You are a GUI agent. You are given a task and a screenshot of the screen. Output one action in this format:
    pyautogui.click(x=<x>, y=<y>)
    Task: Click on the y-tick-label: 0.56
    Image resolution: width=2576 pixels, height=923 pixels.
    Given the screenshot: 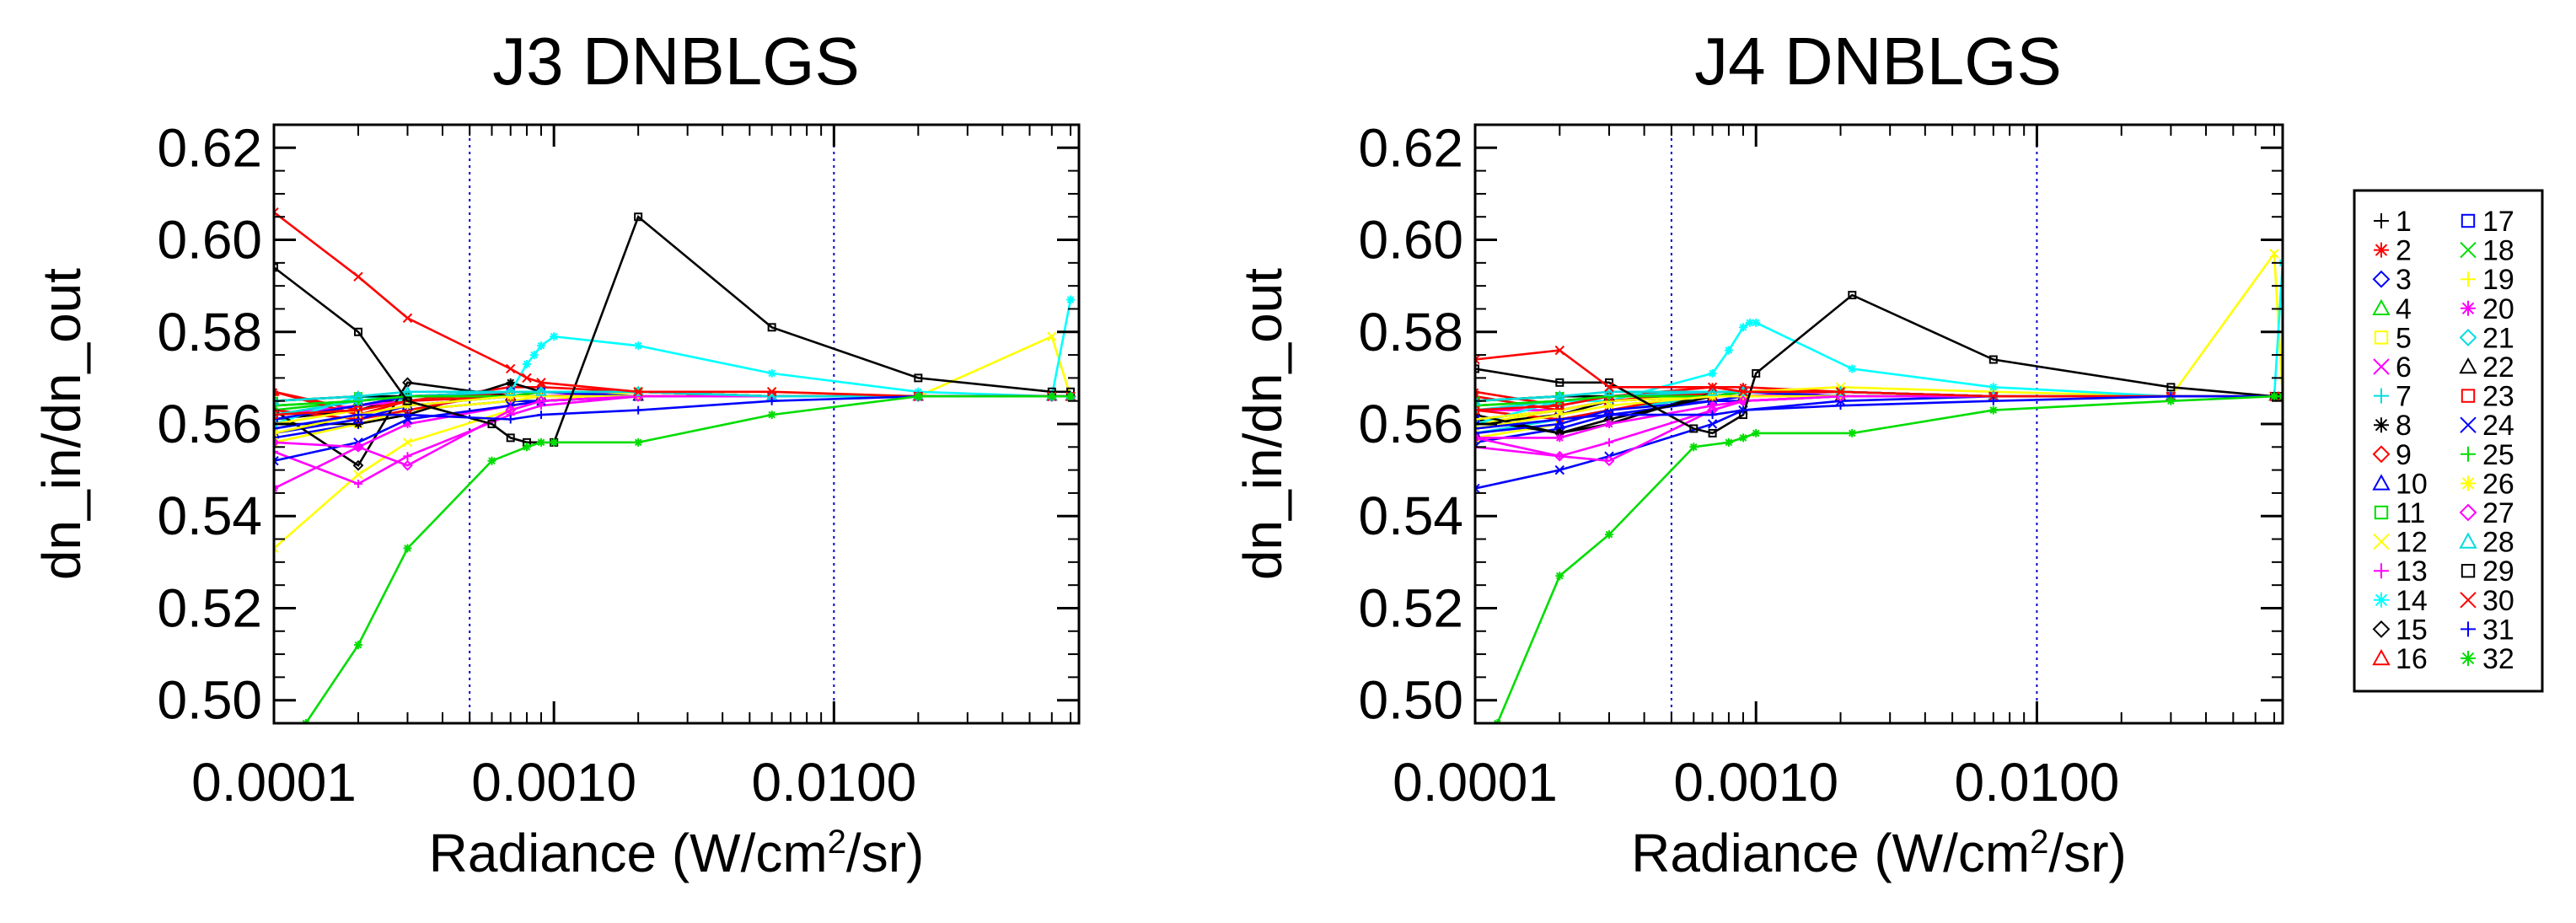 What is the action you would take?
    pyautogui.click(x=209, y=424)
    